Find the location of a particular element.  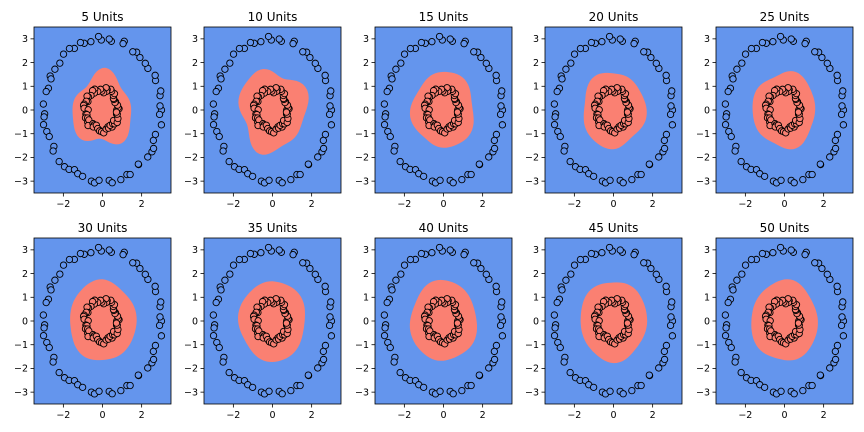

y-tick-label: −3 is located at coordinates (532, 392).